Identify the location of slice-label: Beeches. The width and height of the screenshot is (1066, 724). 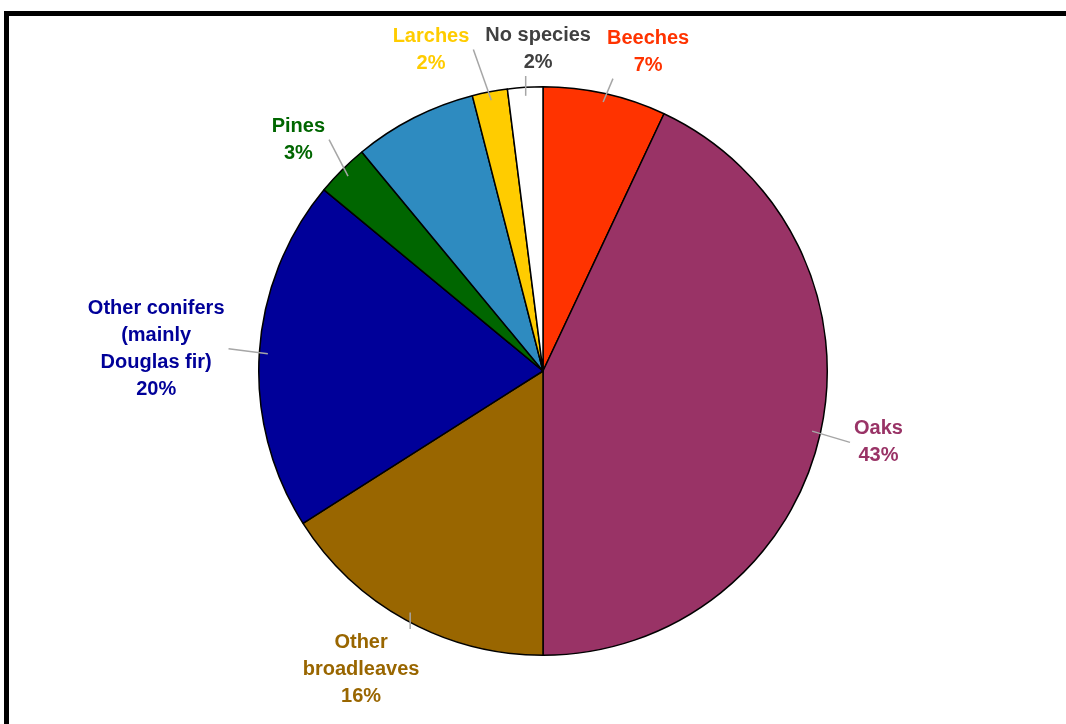
(648, 36).